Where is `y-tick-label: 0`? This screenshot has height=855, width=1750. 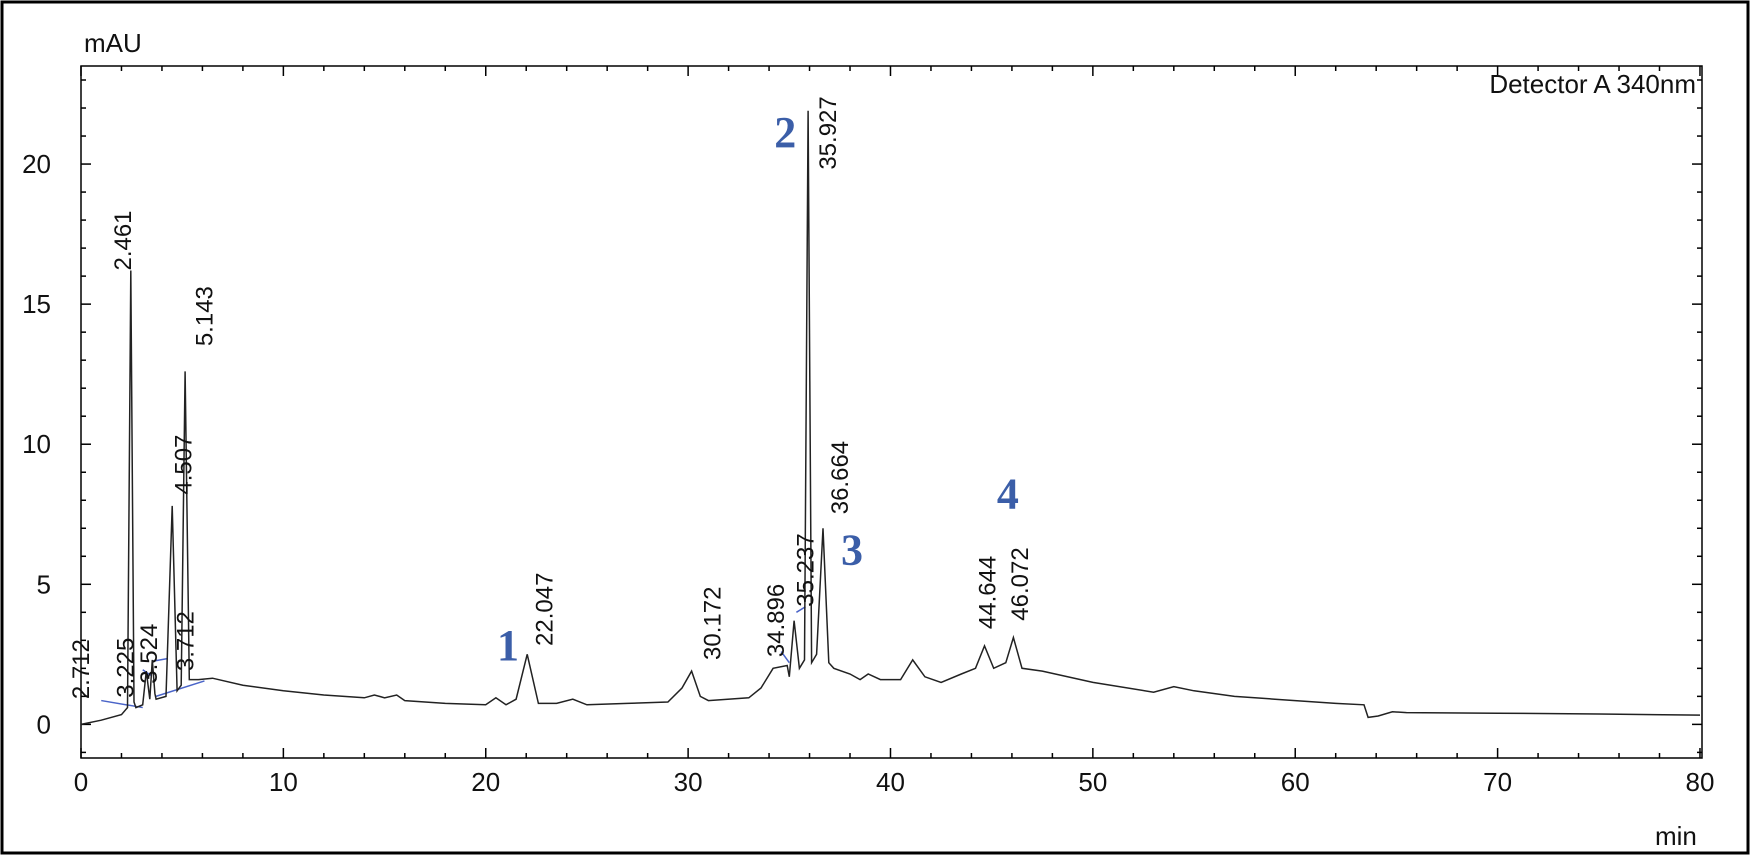 y-tick-label: 0 is located at coordinates (44, 724).